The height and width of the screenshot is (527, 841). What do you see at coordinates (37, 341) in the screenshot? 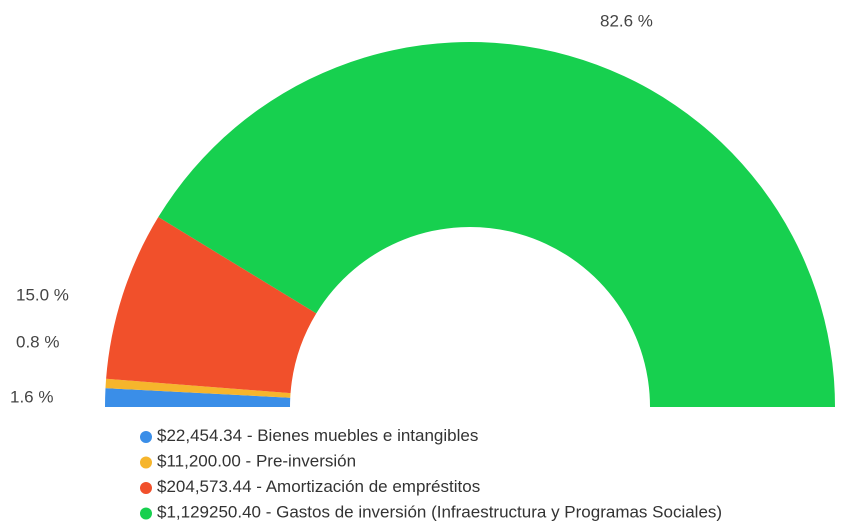
I see `percentage-label: 0.8 %` at bounding box center [37, 341].